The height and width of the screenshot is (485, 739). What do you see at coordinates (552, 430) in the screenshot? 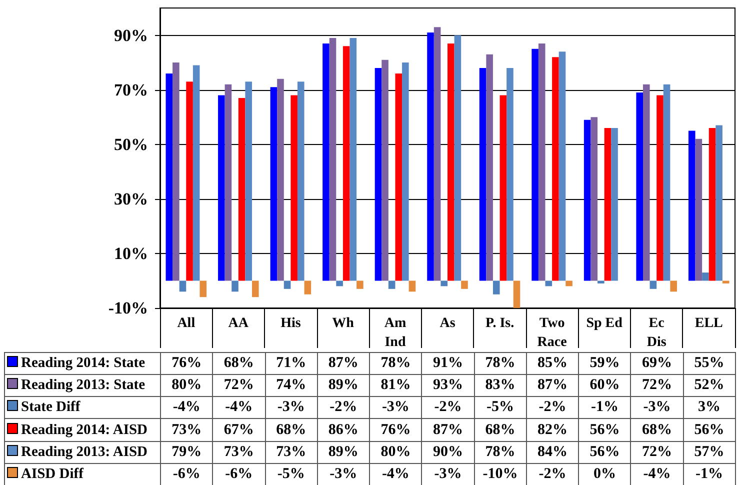
I see `data-label: 82%` at bounding box center [552, 430].